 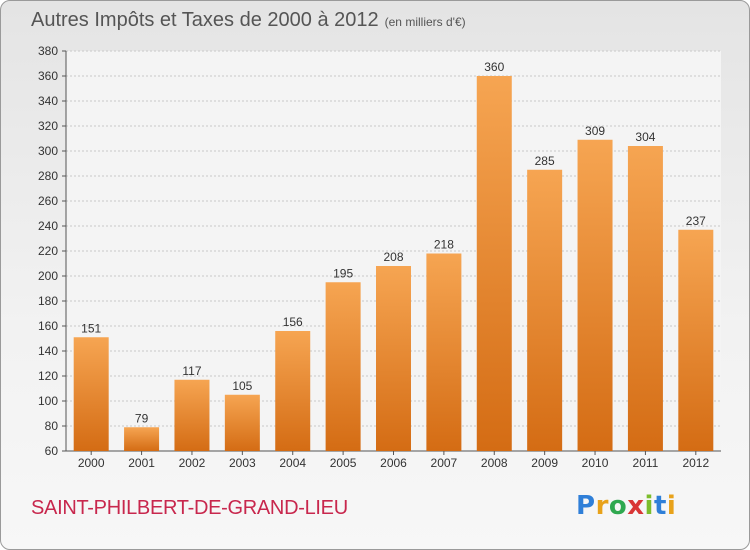 What do you see at coordinates (292, 463) in the screenshot?
I see `x-tick-label: 2004` at bounding box center [292, 463].